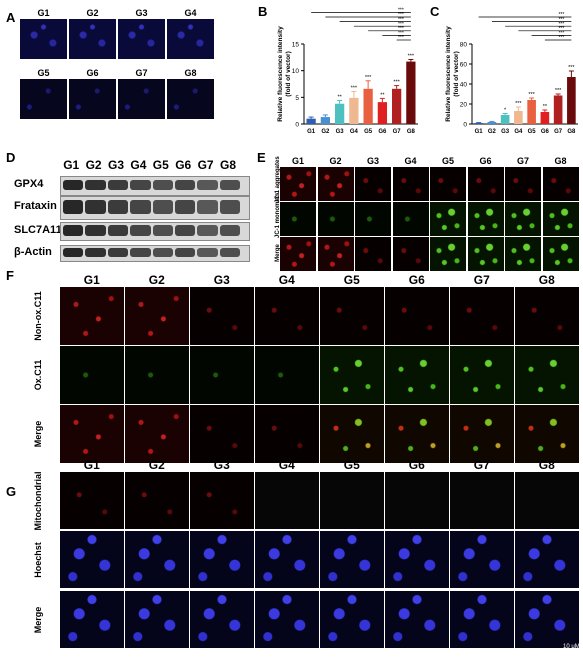 The height and width of the screenshot is (660, 583). What do you see at coordinates (91, 280) in the screenshot?
I see `panel-f-group-label: G1` at bounding box center [91, 280].